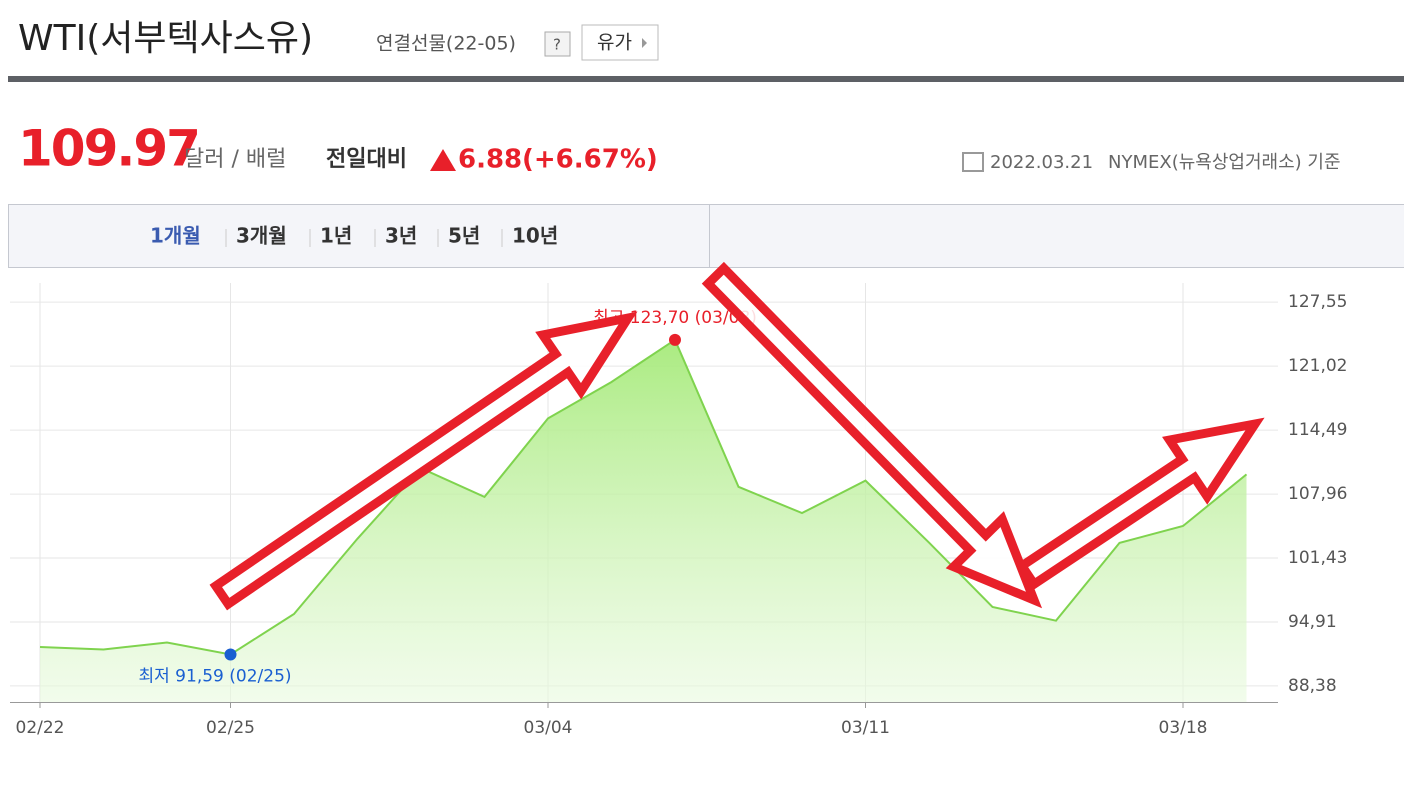  What do you see at coordinates (614, 43) in the screenshot?
I see `button: 유가` at bounding box center [614, 43].